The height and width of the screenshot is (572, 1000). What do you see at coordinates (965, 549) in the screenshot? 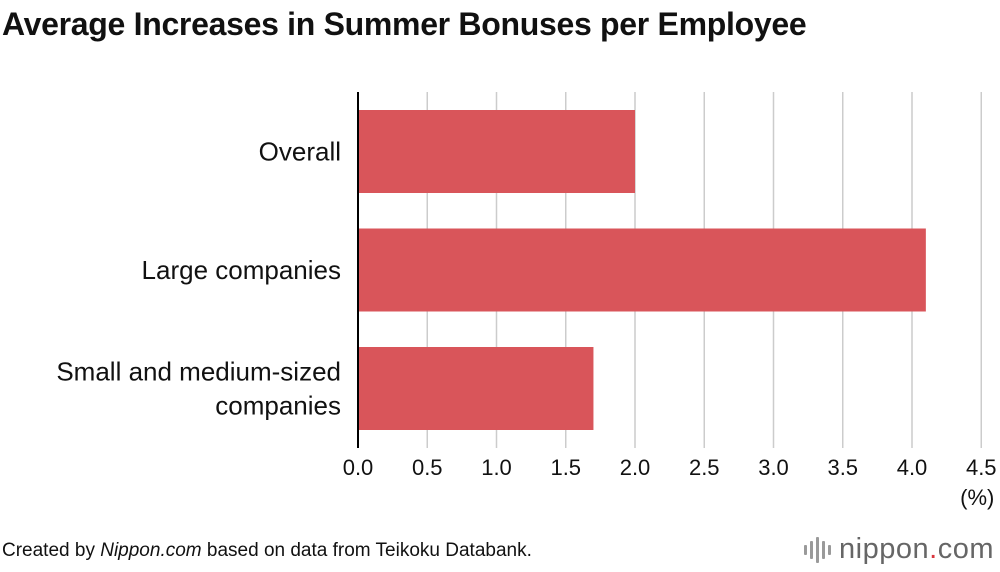
I see `brand-name-b: com` at bounding box center [965, 549].